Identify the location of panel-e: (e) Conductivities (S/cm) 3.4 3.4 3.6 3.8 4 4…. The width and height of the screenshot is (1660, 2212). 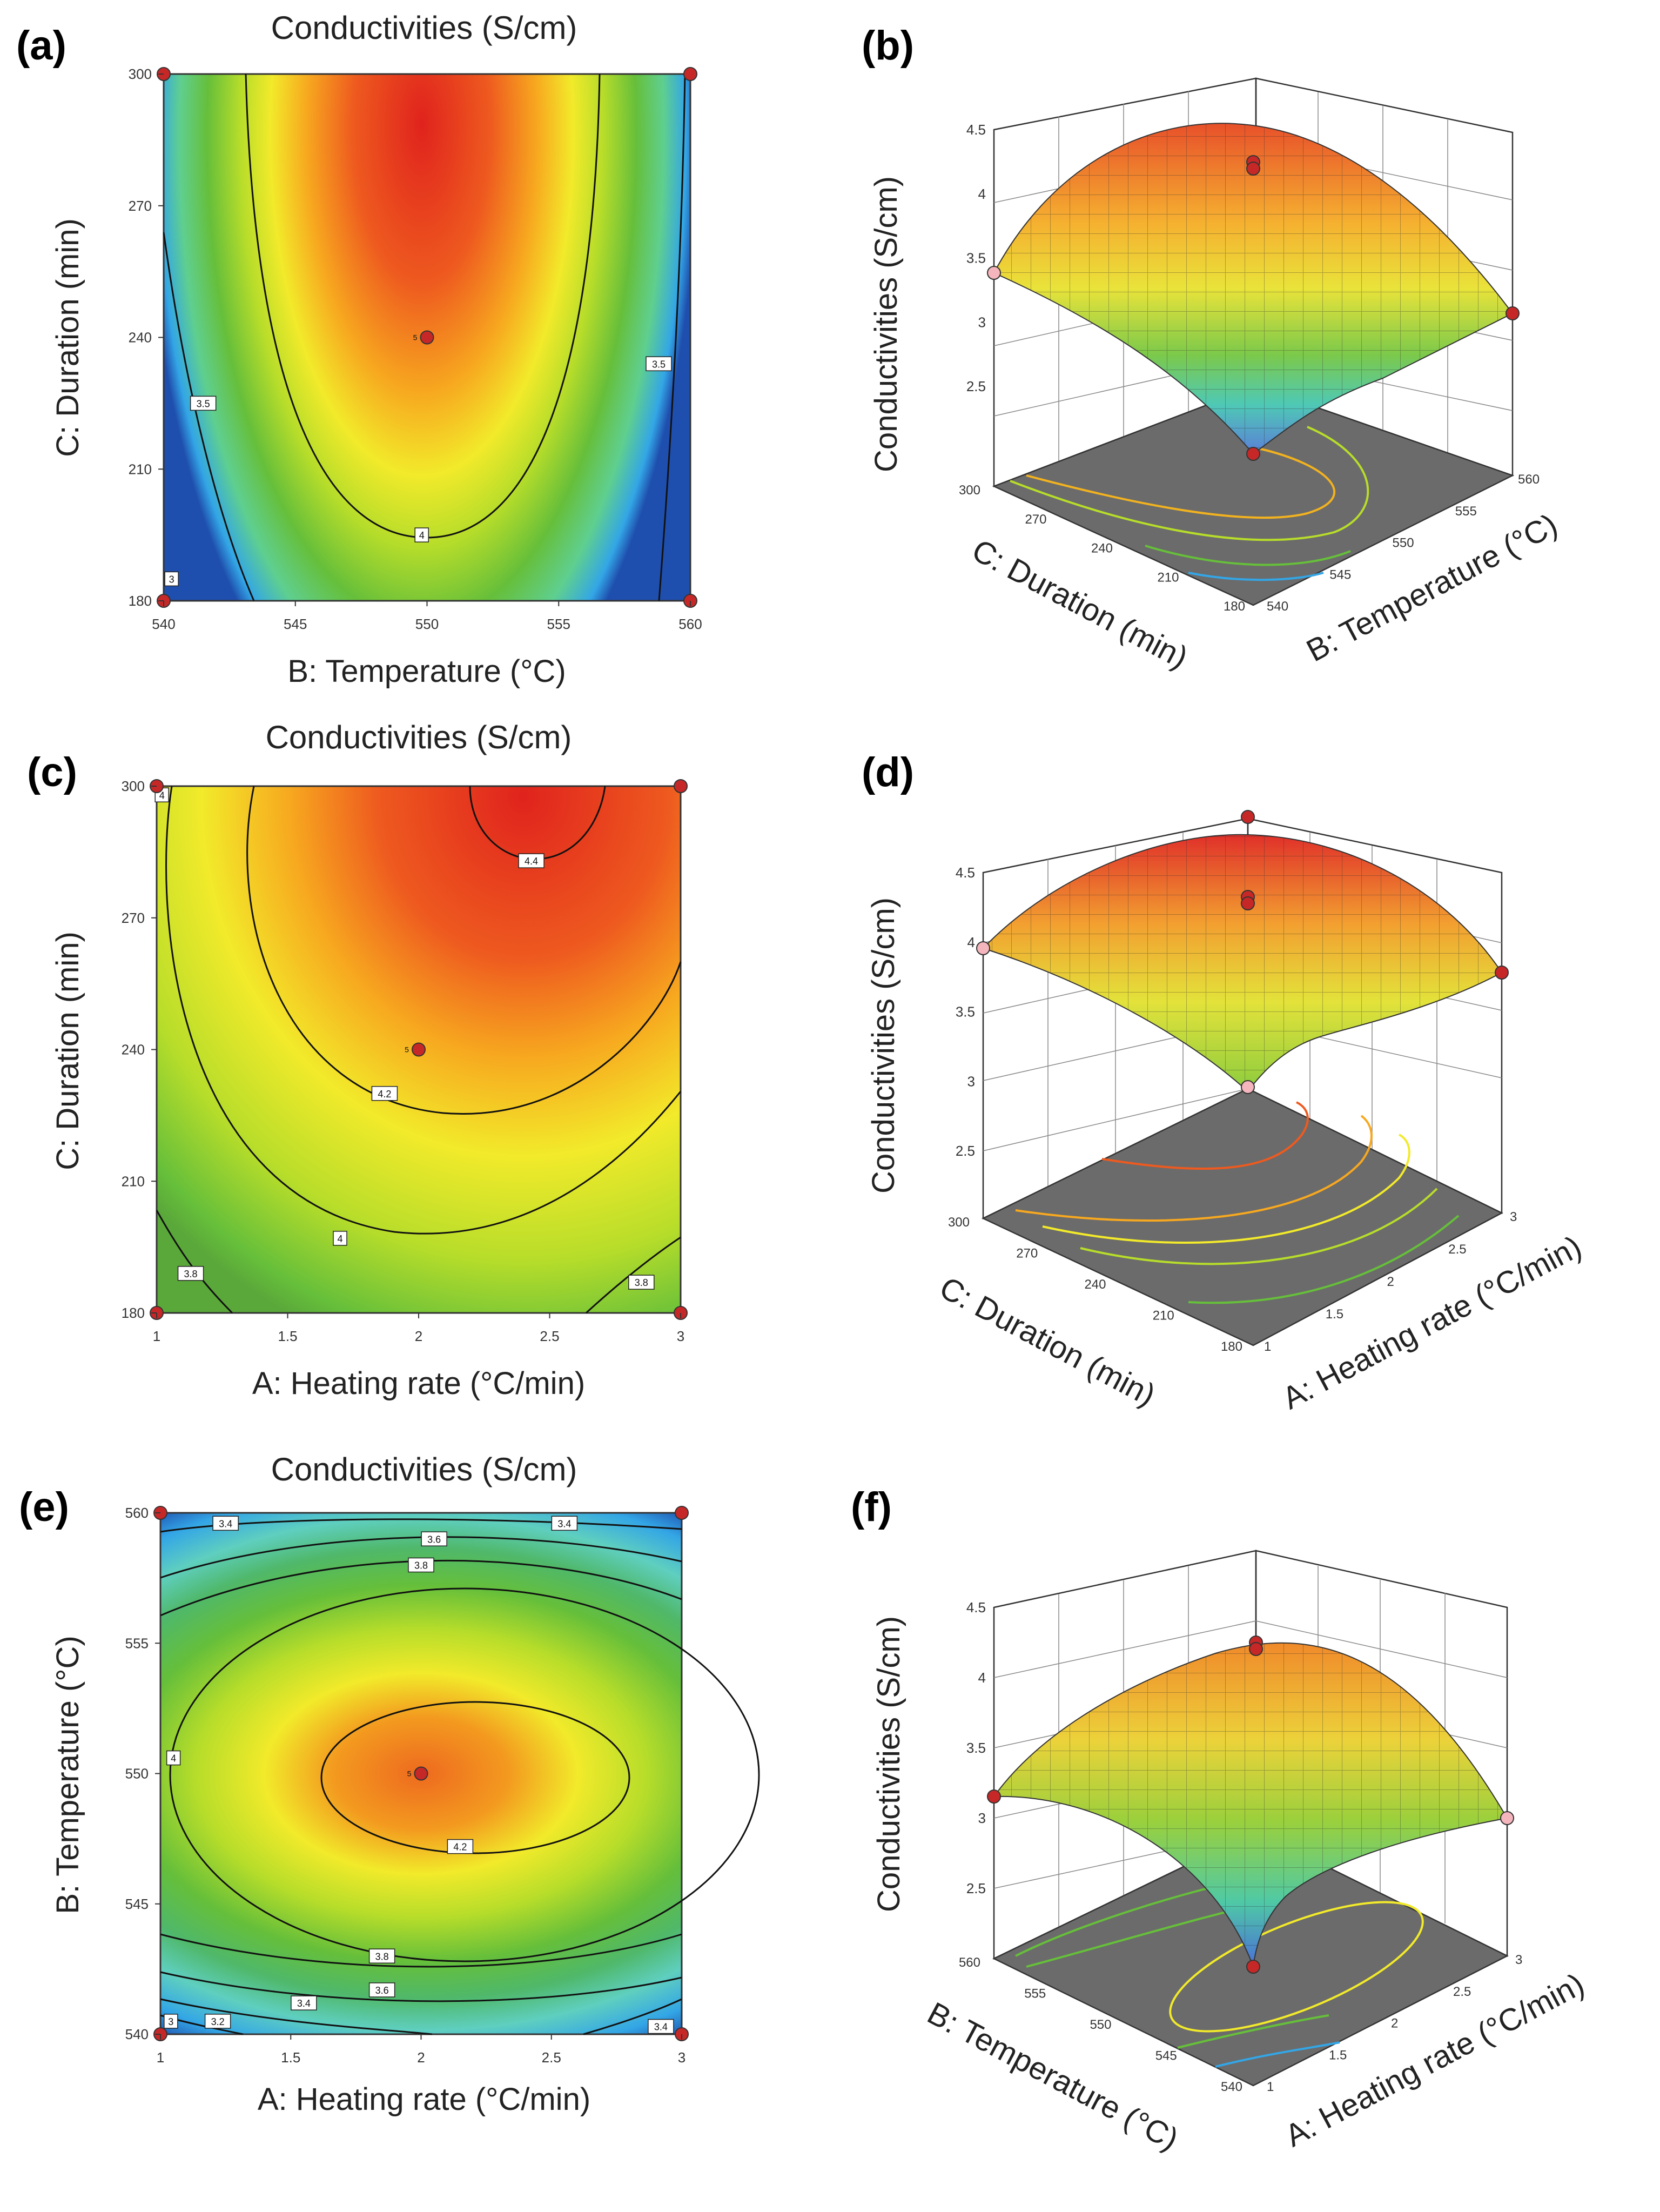
(390, 1784).